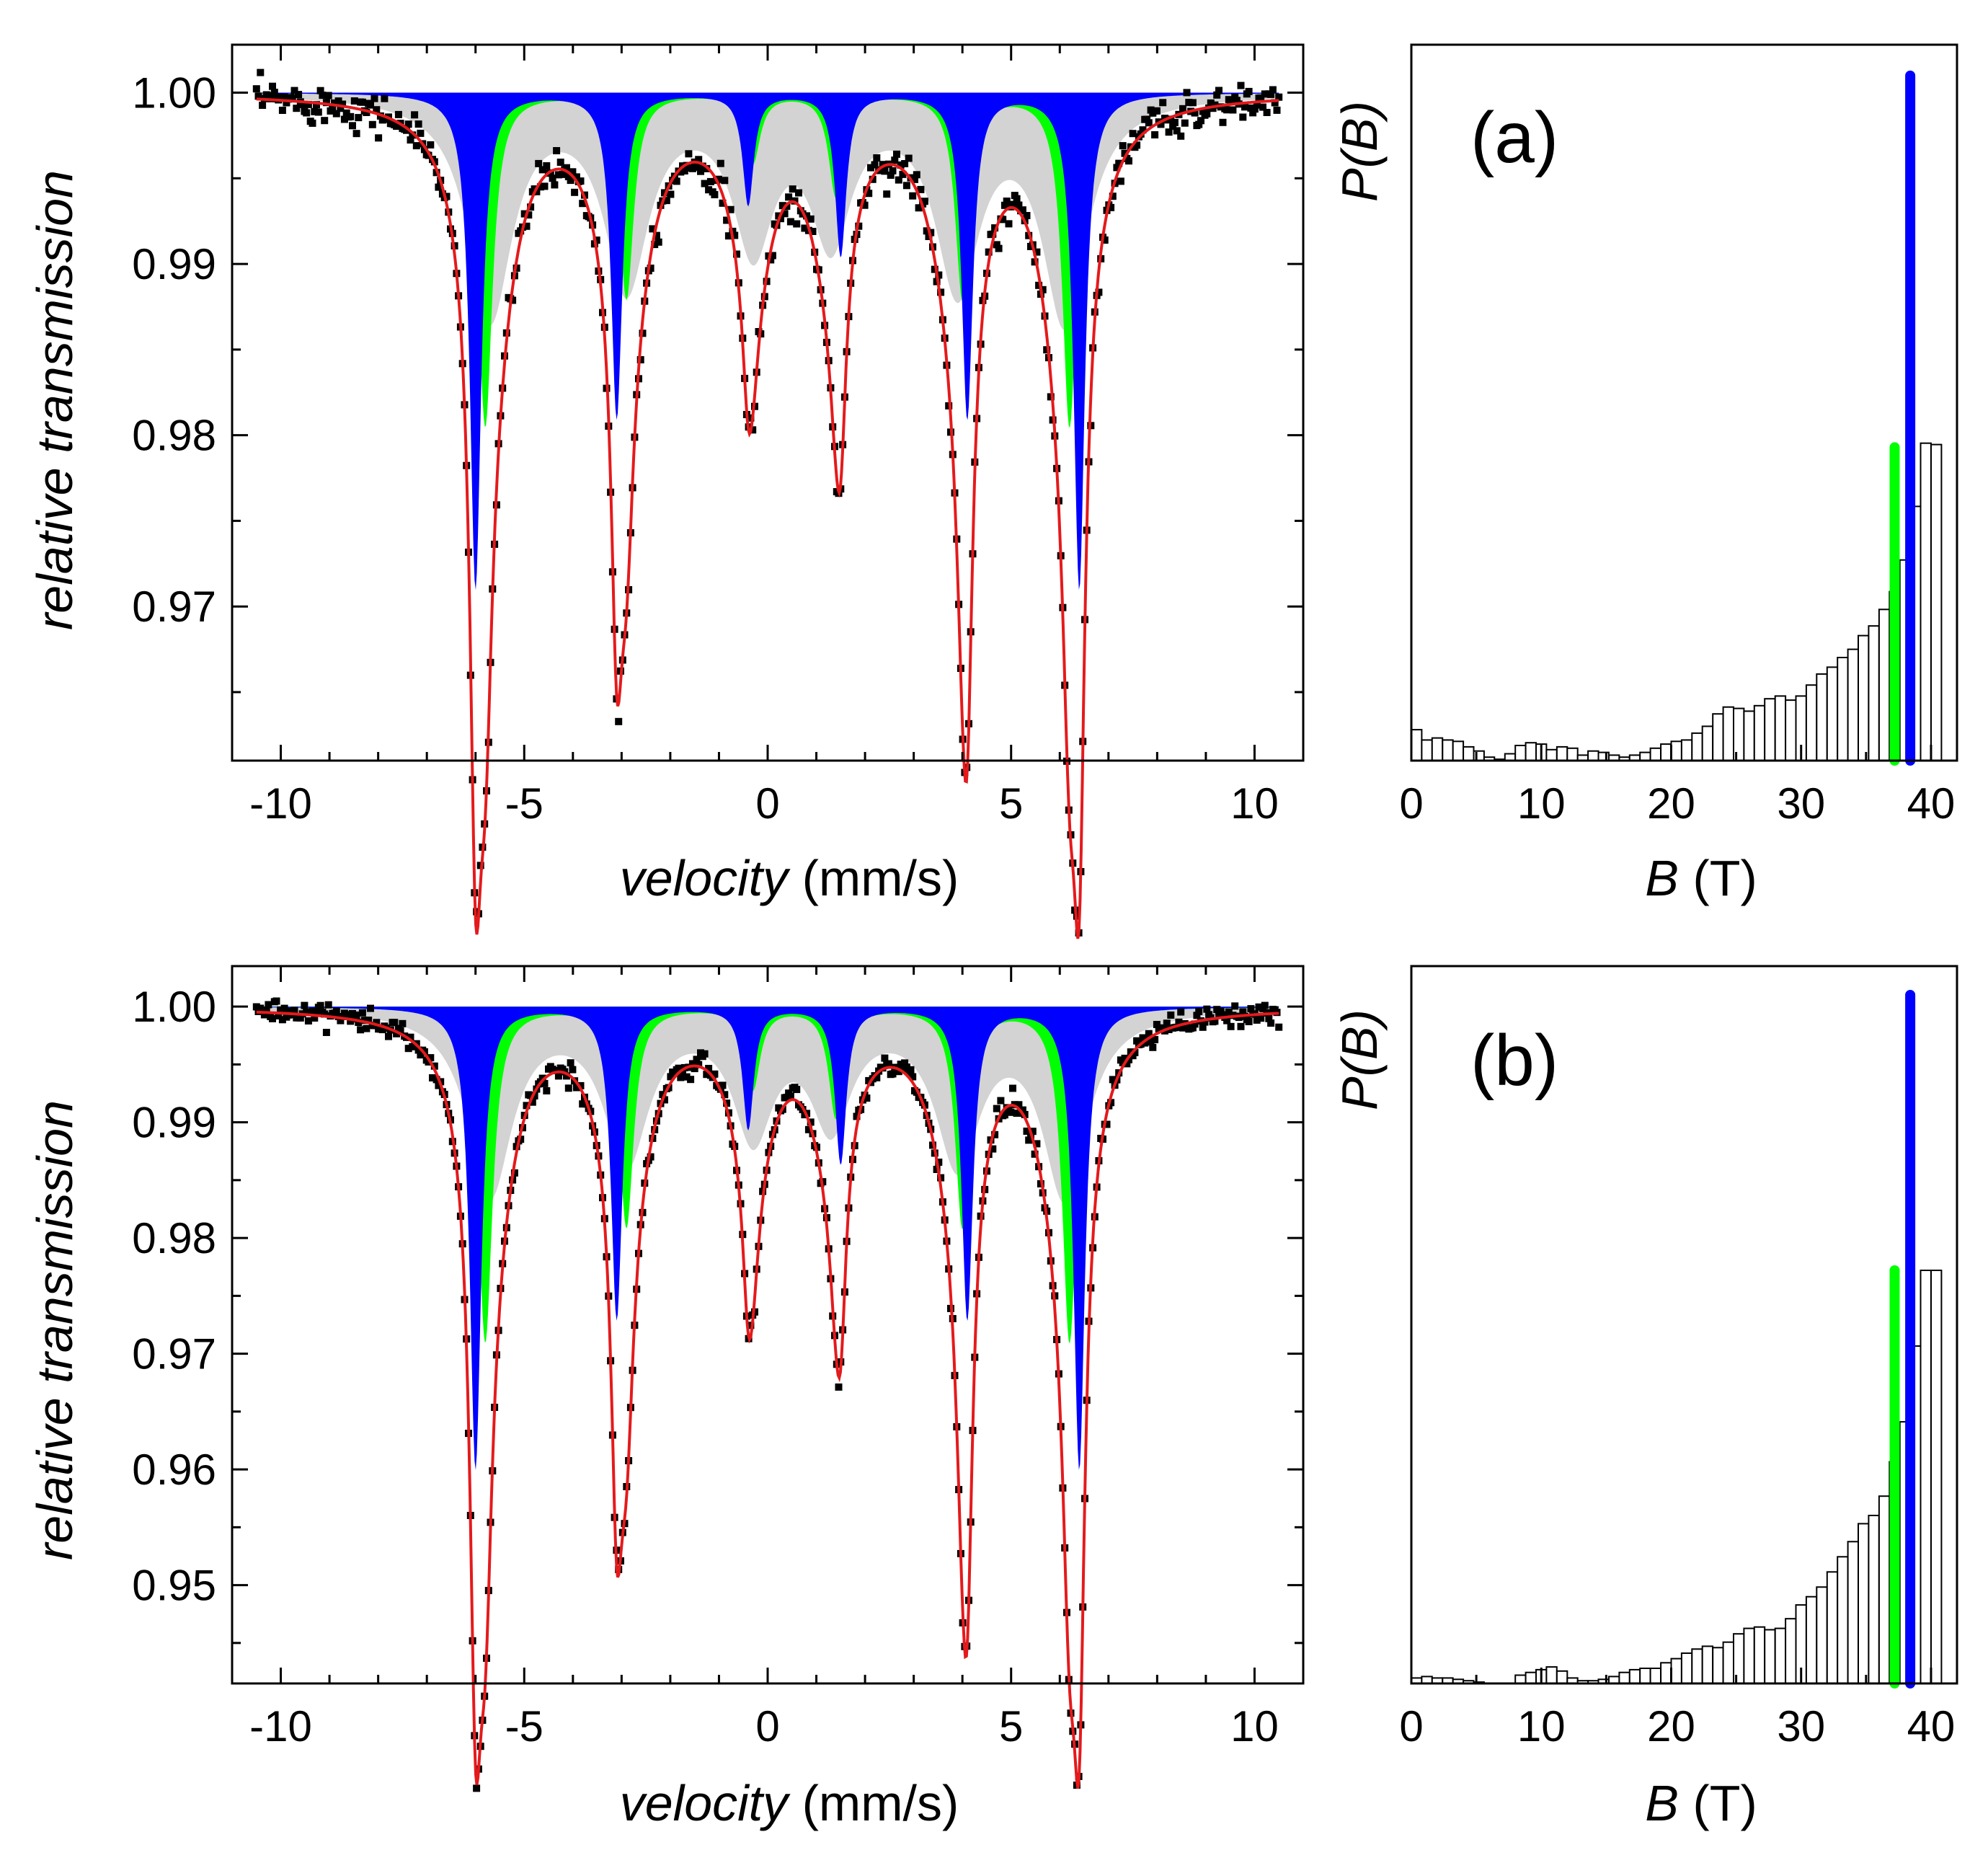 The height and width of the screenshot is (1850, 1988). Describe the element at coordinates (1677, 602) in the screenshot. I see `histogram-bars-a` at that location.